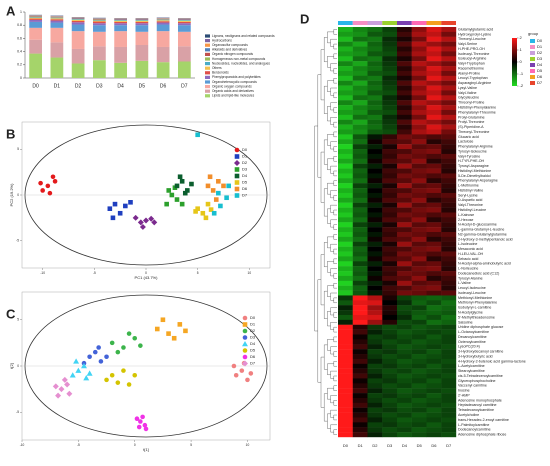 The width and height of the screenshot is (550, 466). Describe the element at coordinates (21, 12) in the screenshot. I see `y-tick-label: 1` at that location.